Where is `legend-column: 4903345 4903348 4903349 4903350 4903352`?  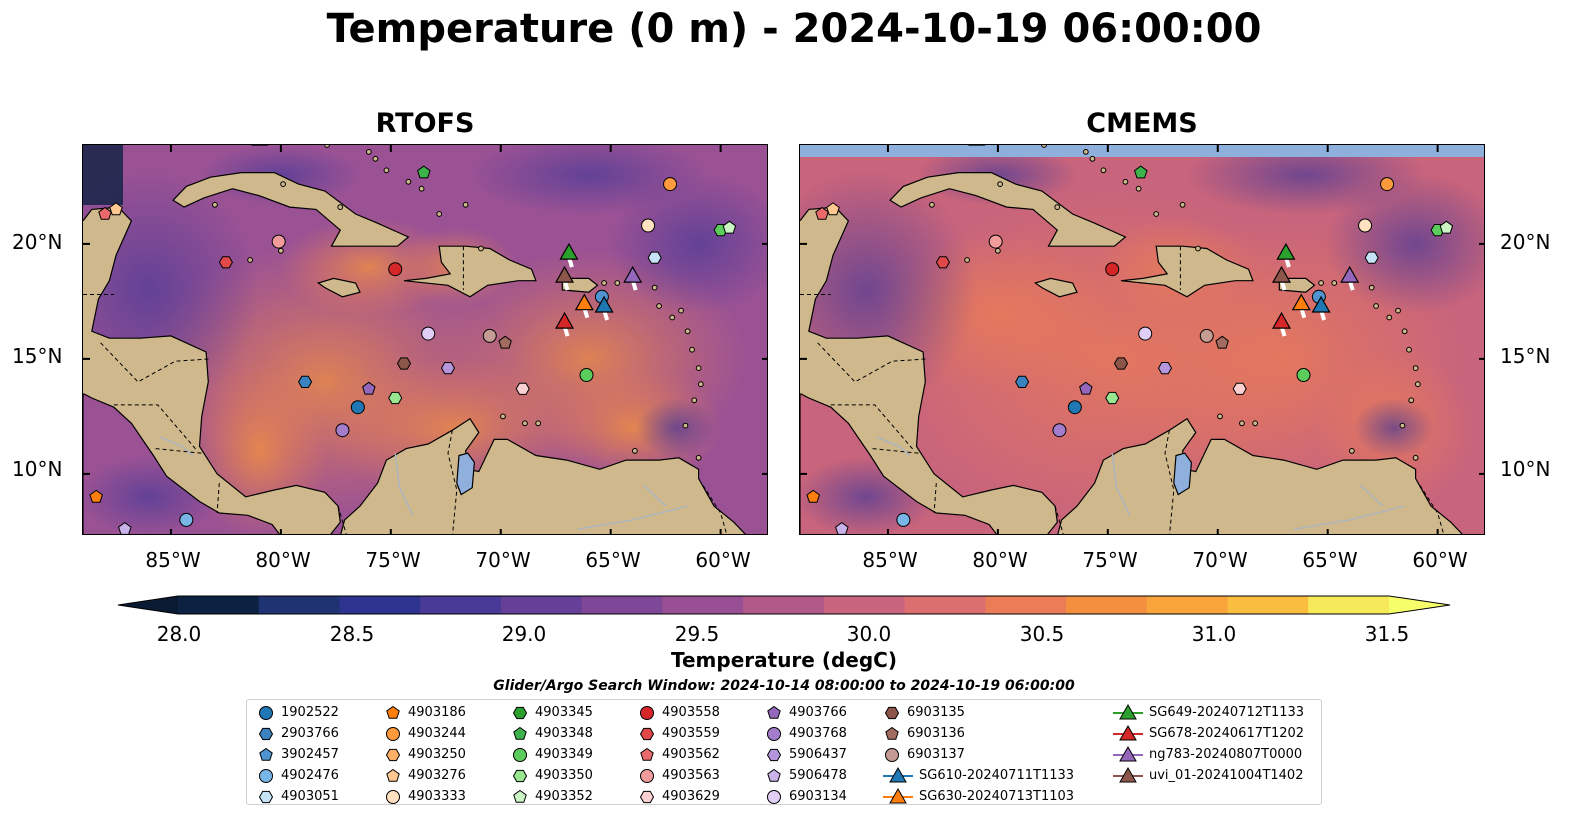
legend-column: 4903345 4903348 4903349 4903350 4903352 is located at coordinates (552, 754).